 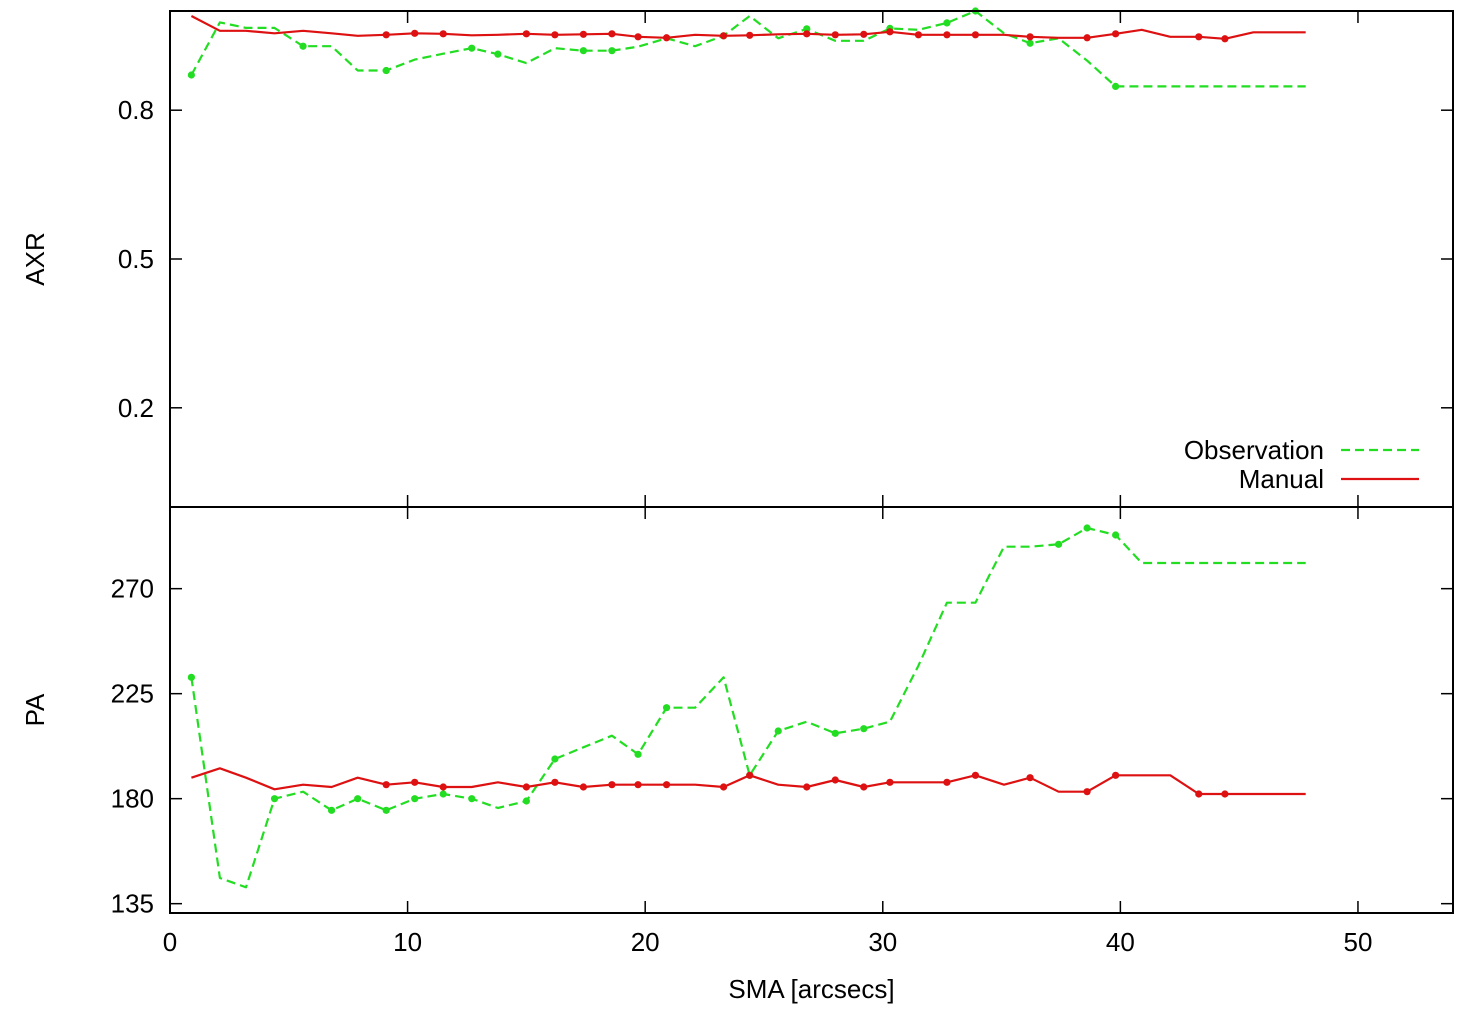 I want to click on x-axis-label: SMA [arcsecs], so click(x=811, y=989).